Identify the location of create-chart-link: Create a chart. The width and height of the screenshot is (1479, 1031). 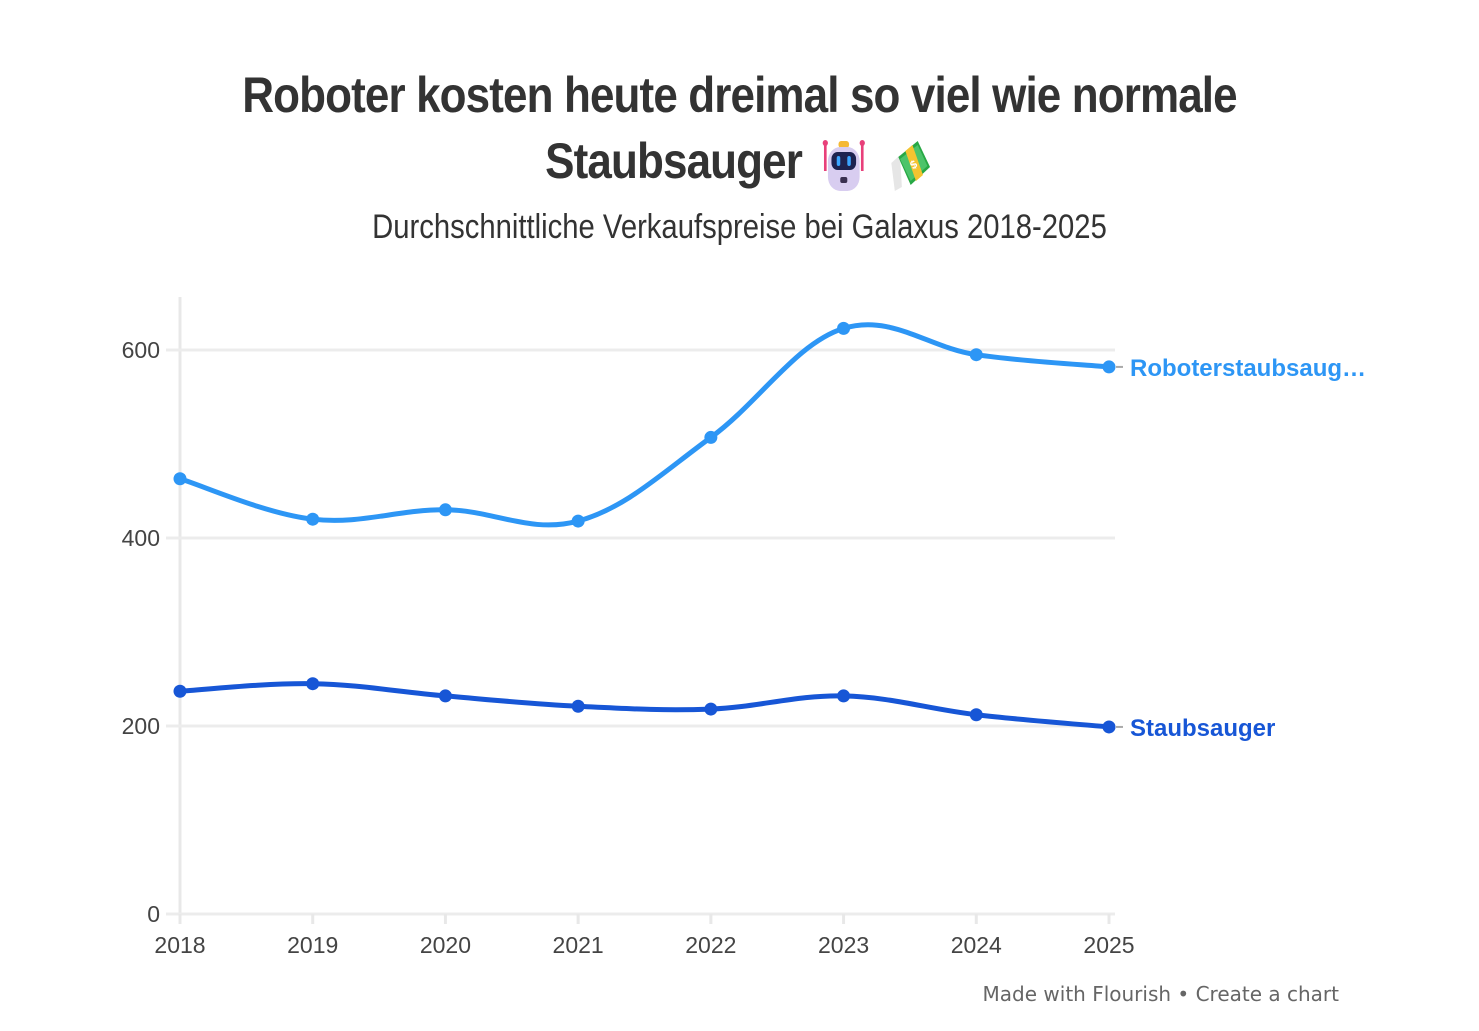
(1267, 994).